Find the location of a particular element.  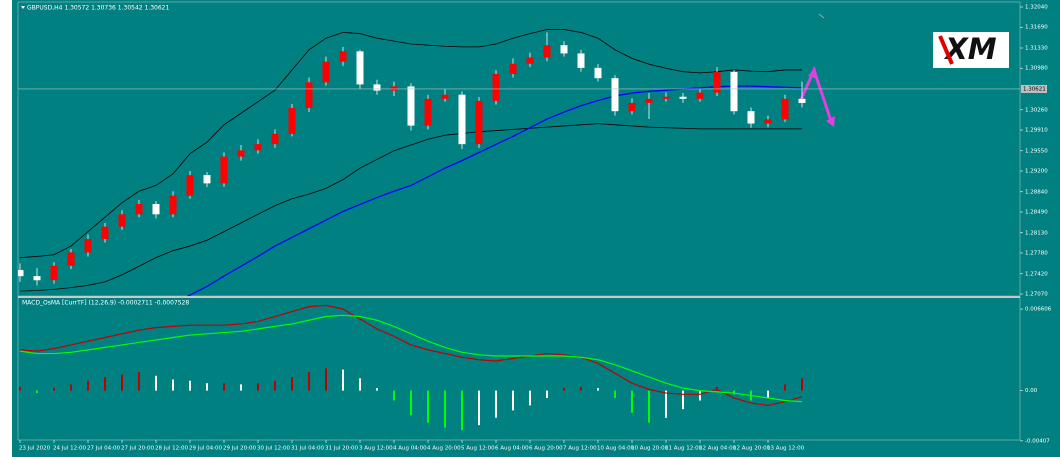

logo-stroke is located at coordinates (946, 50).